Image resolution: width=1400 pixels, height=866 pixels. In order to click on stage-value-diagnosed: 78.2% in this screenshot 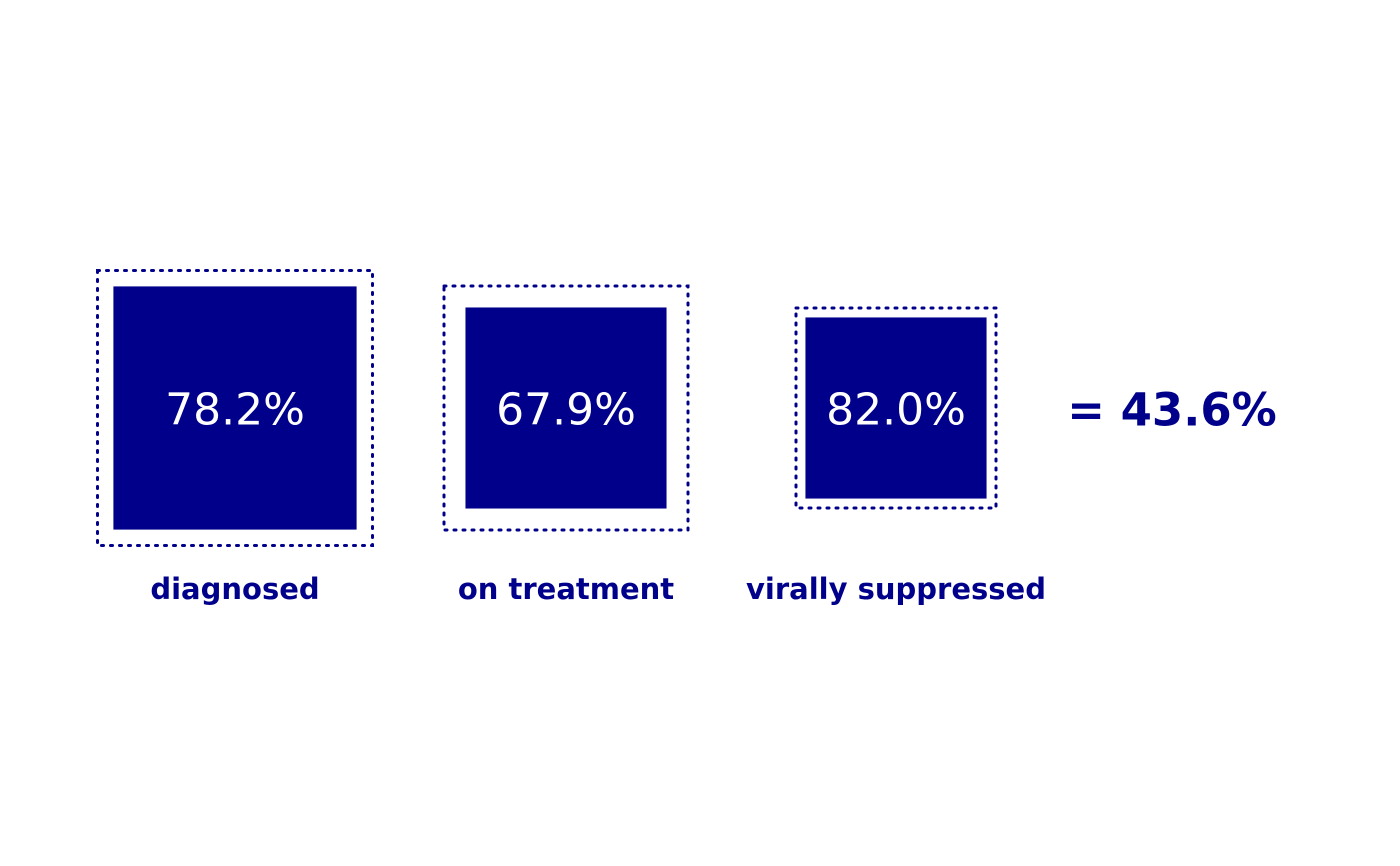, I will do `click(235, 410)`.